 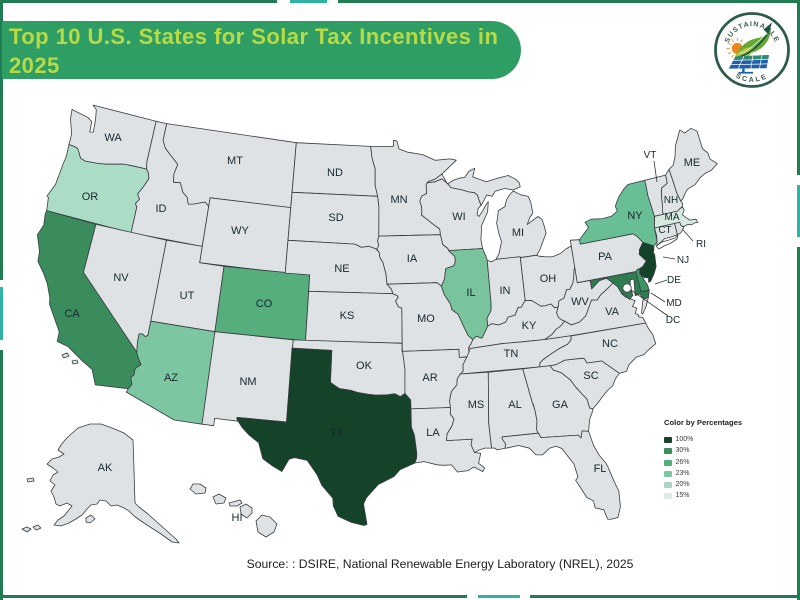 What do you see at coordinates (121, 278) in the screenshot?
I see `svg-text: NV` at bounding box center [121, 278].